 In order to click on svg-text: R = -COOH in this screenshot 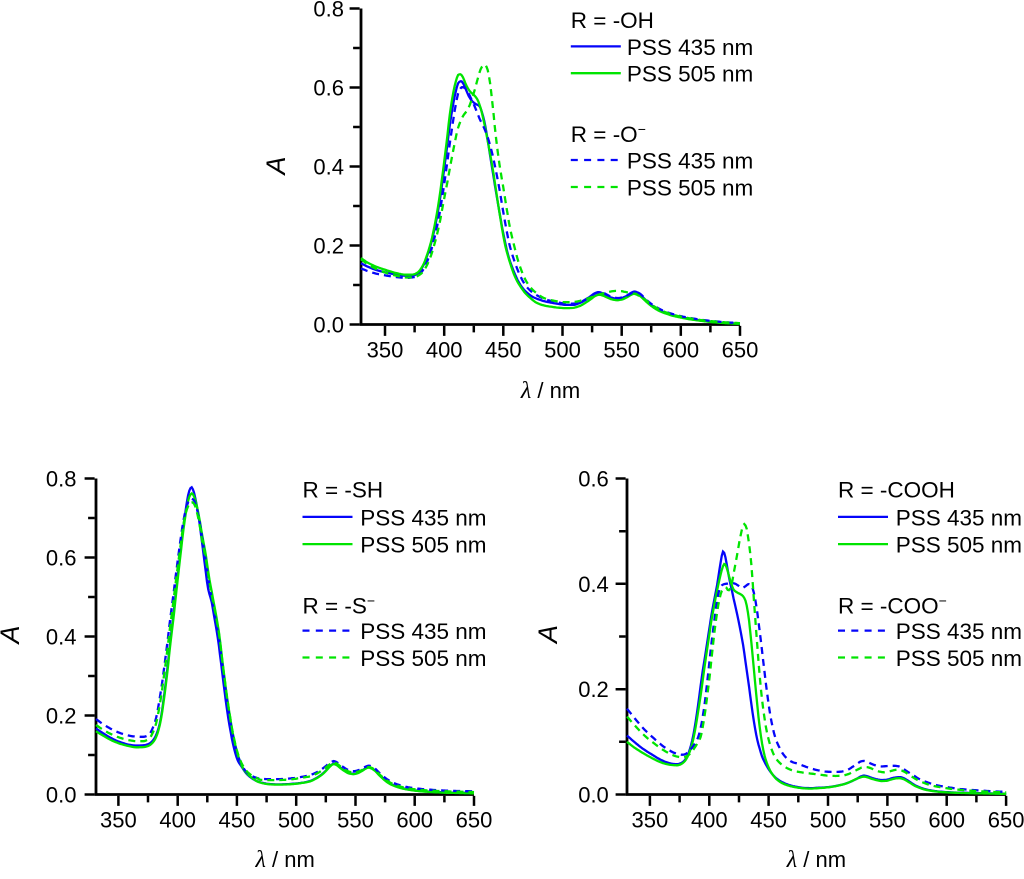, I will do `click(896, 489)`.